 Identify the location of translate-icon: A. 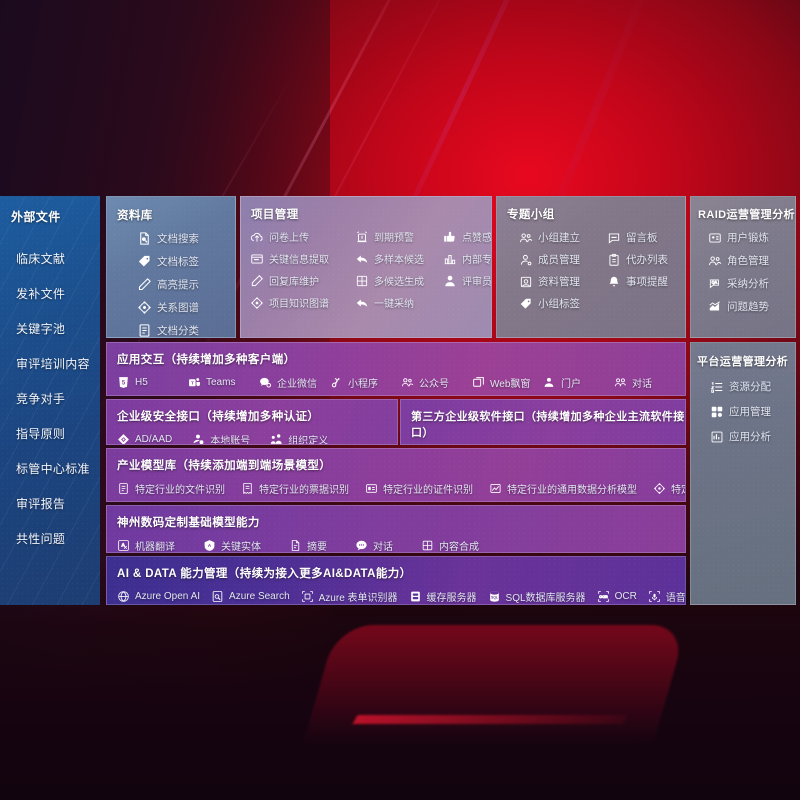
(123, 545).